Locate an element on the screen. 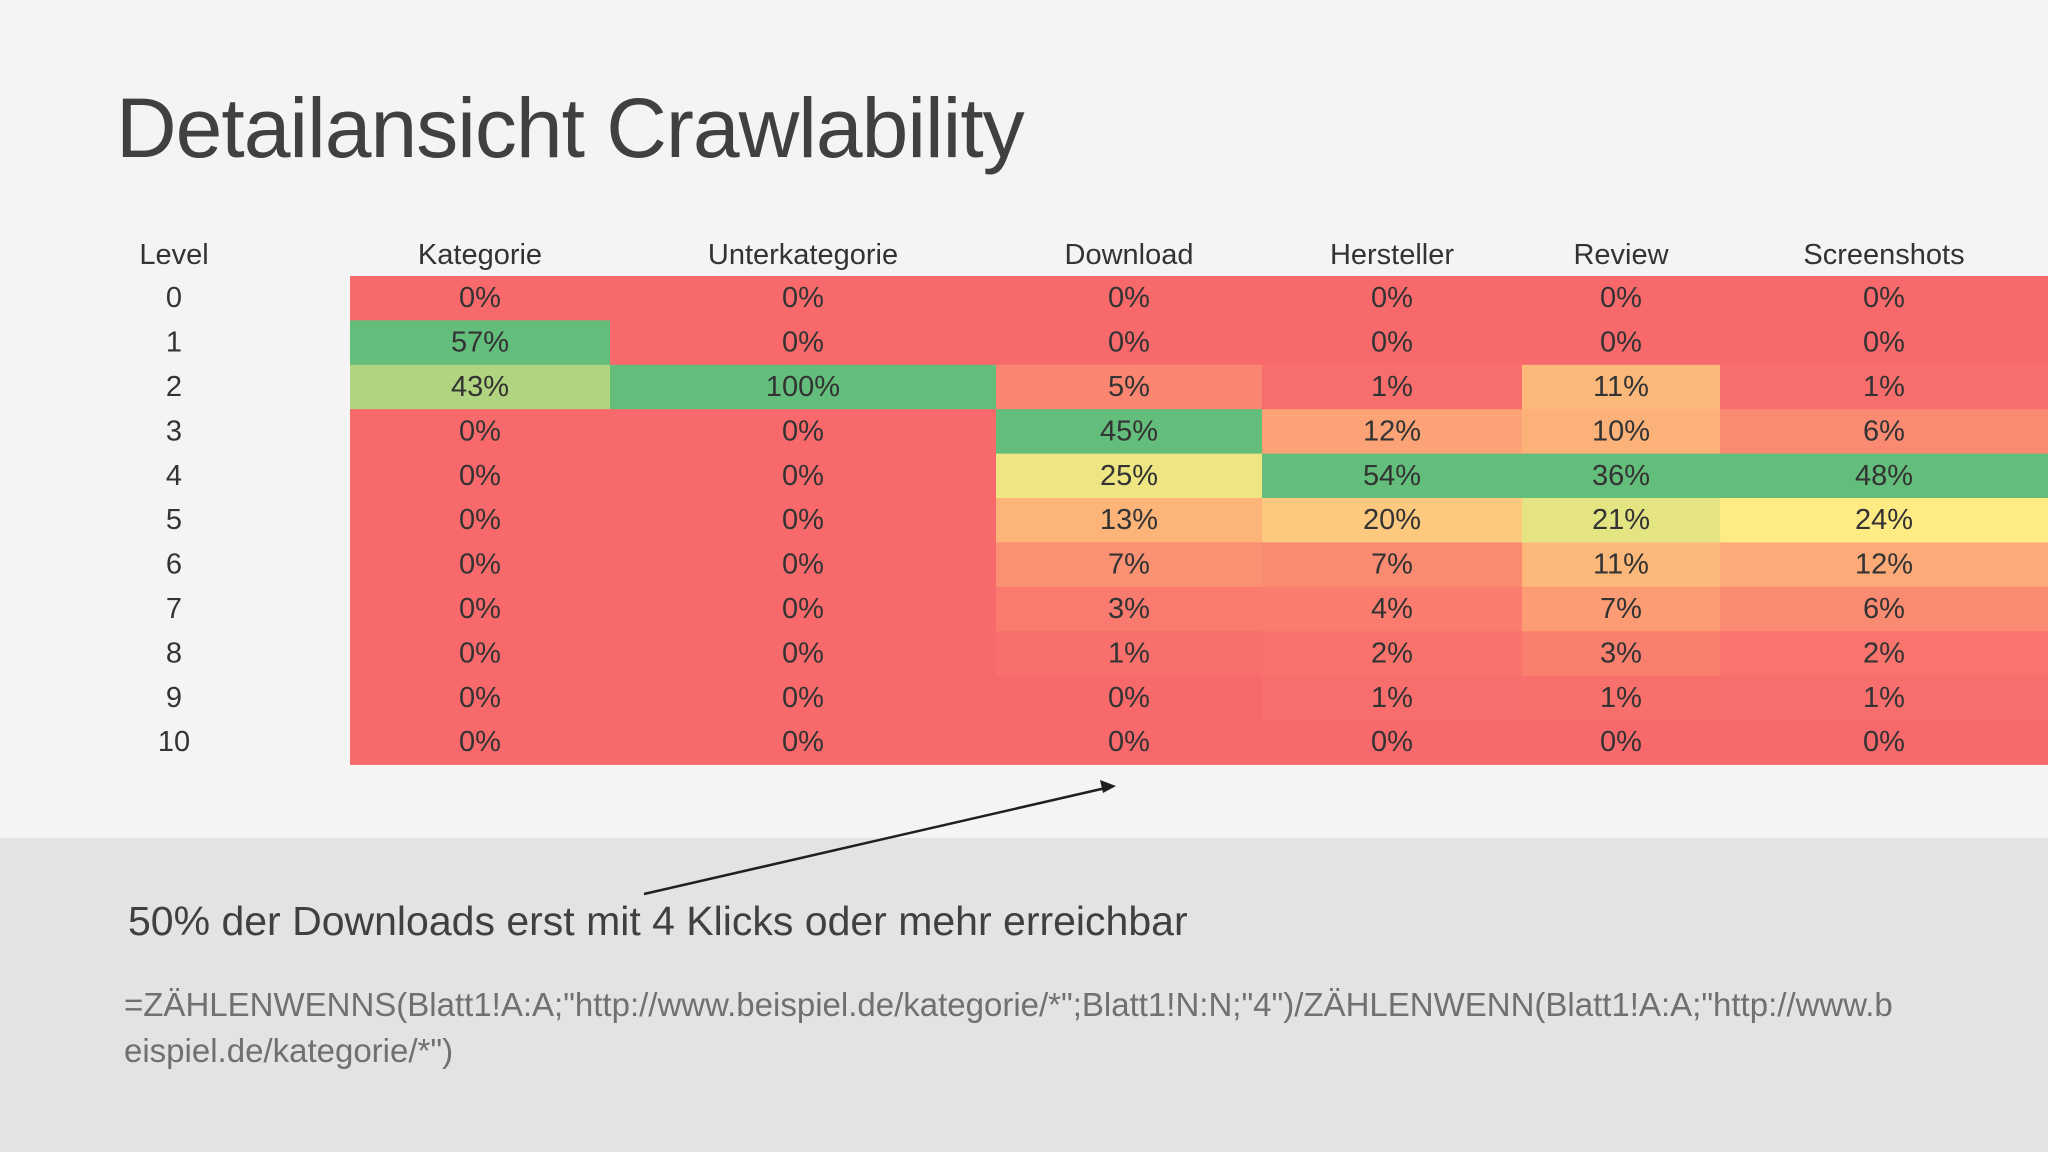  cell-value-label: 54% is located at coordinates (1392, 476).